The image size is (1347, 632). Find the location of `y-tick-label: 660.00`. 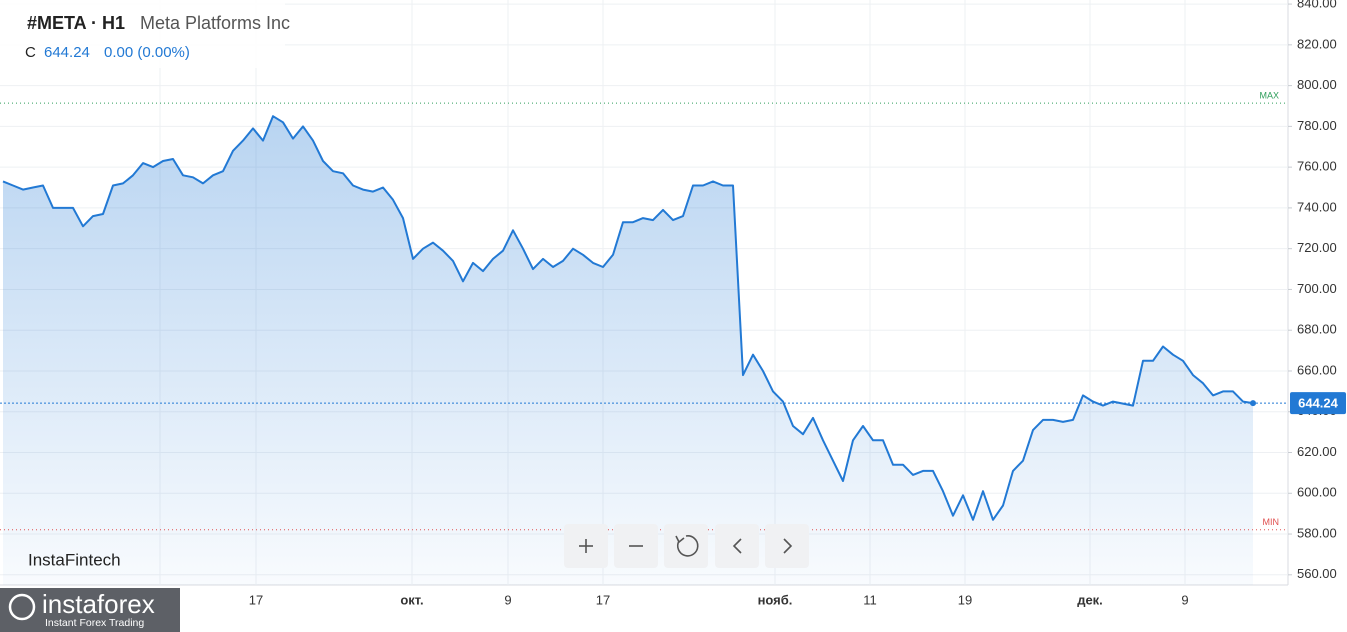

y-tick-label: 660.00 is located at coordinates (1317, 369).